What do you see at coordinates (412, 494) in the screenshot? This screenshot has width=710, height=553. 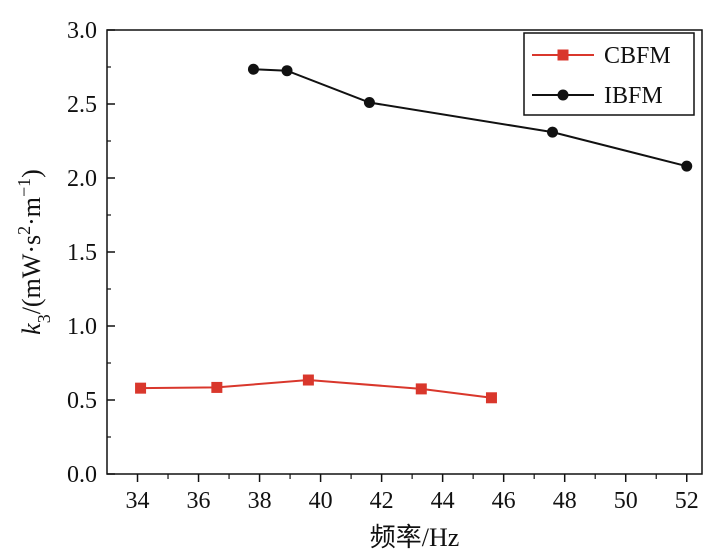 I see `x-axis: 34 36 38 40 42 44 46 48 50 52` at bounding box center [412, 494].